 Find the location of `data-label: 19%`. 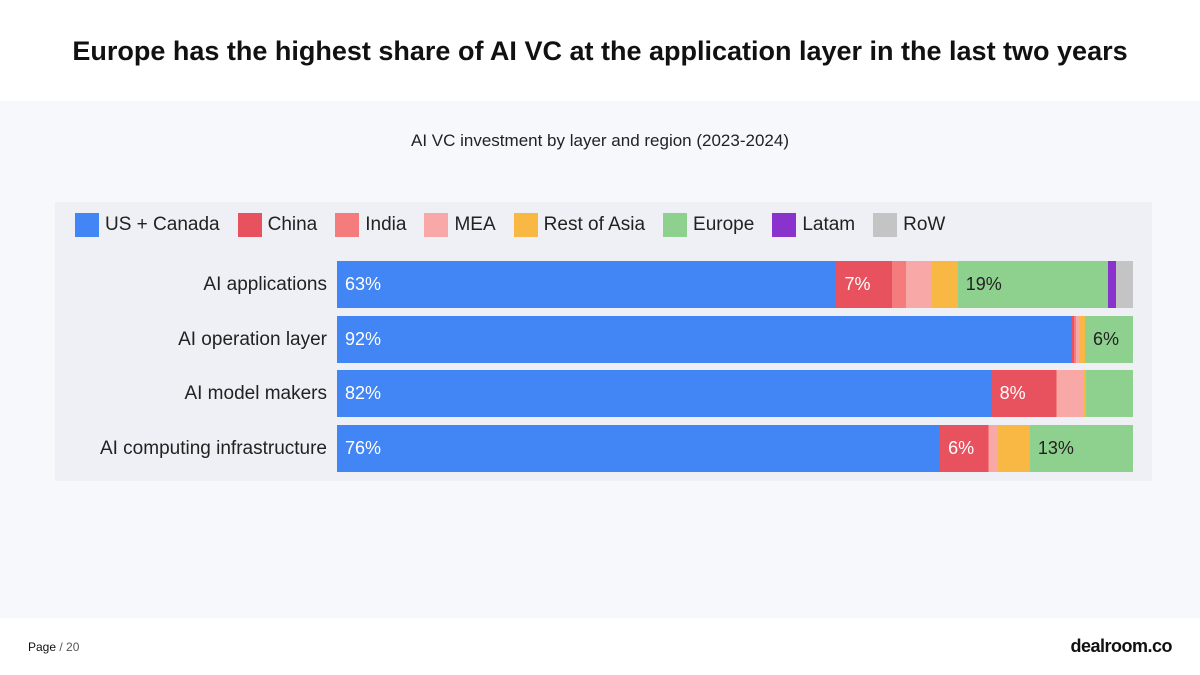

data-label: 19% is located at coordinates (983, 284).